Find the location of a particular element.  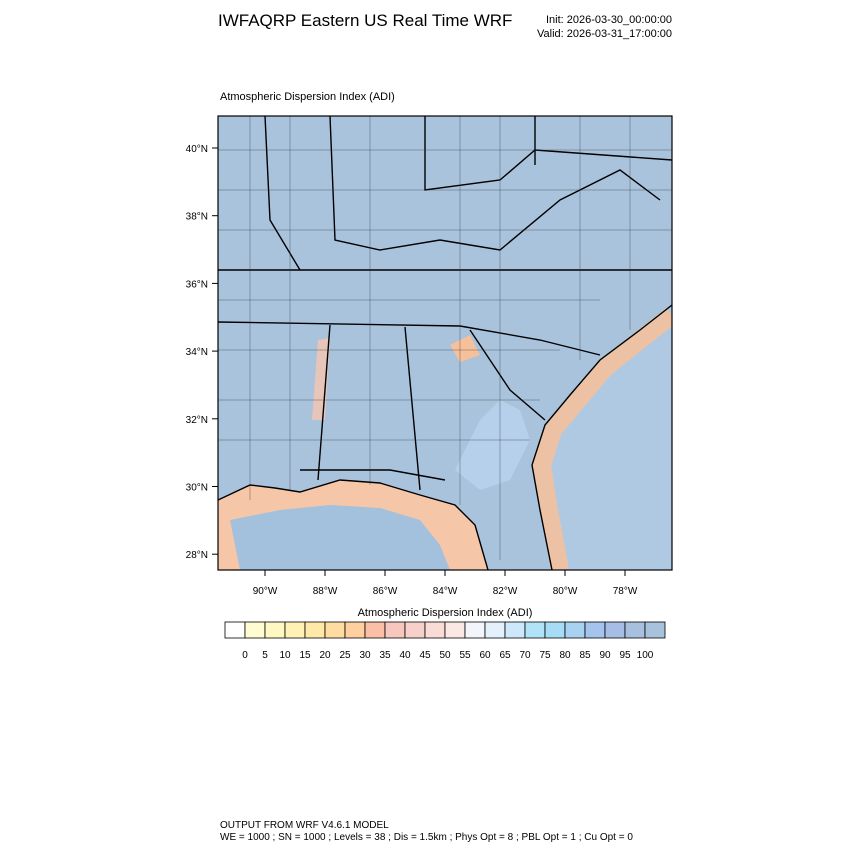

colorbar-level: 20 is located at coordinates (325, 655).